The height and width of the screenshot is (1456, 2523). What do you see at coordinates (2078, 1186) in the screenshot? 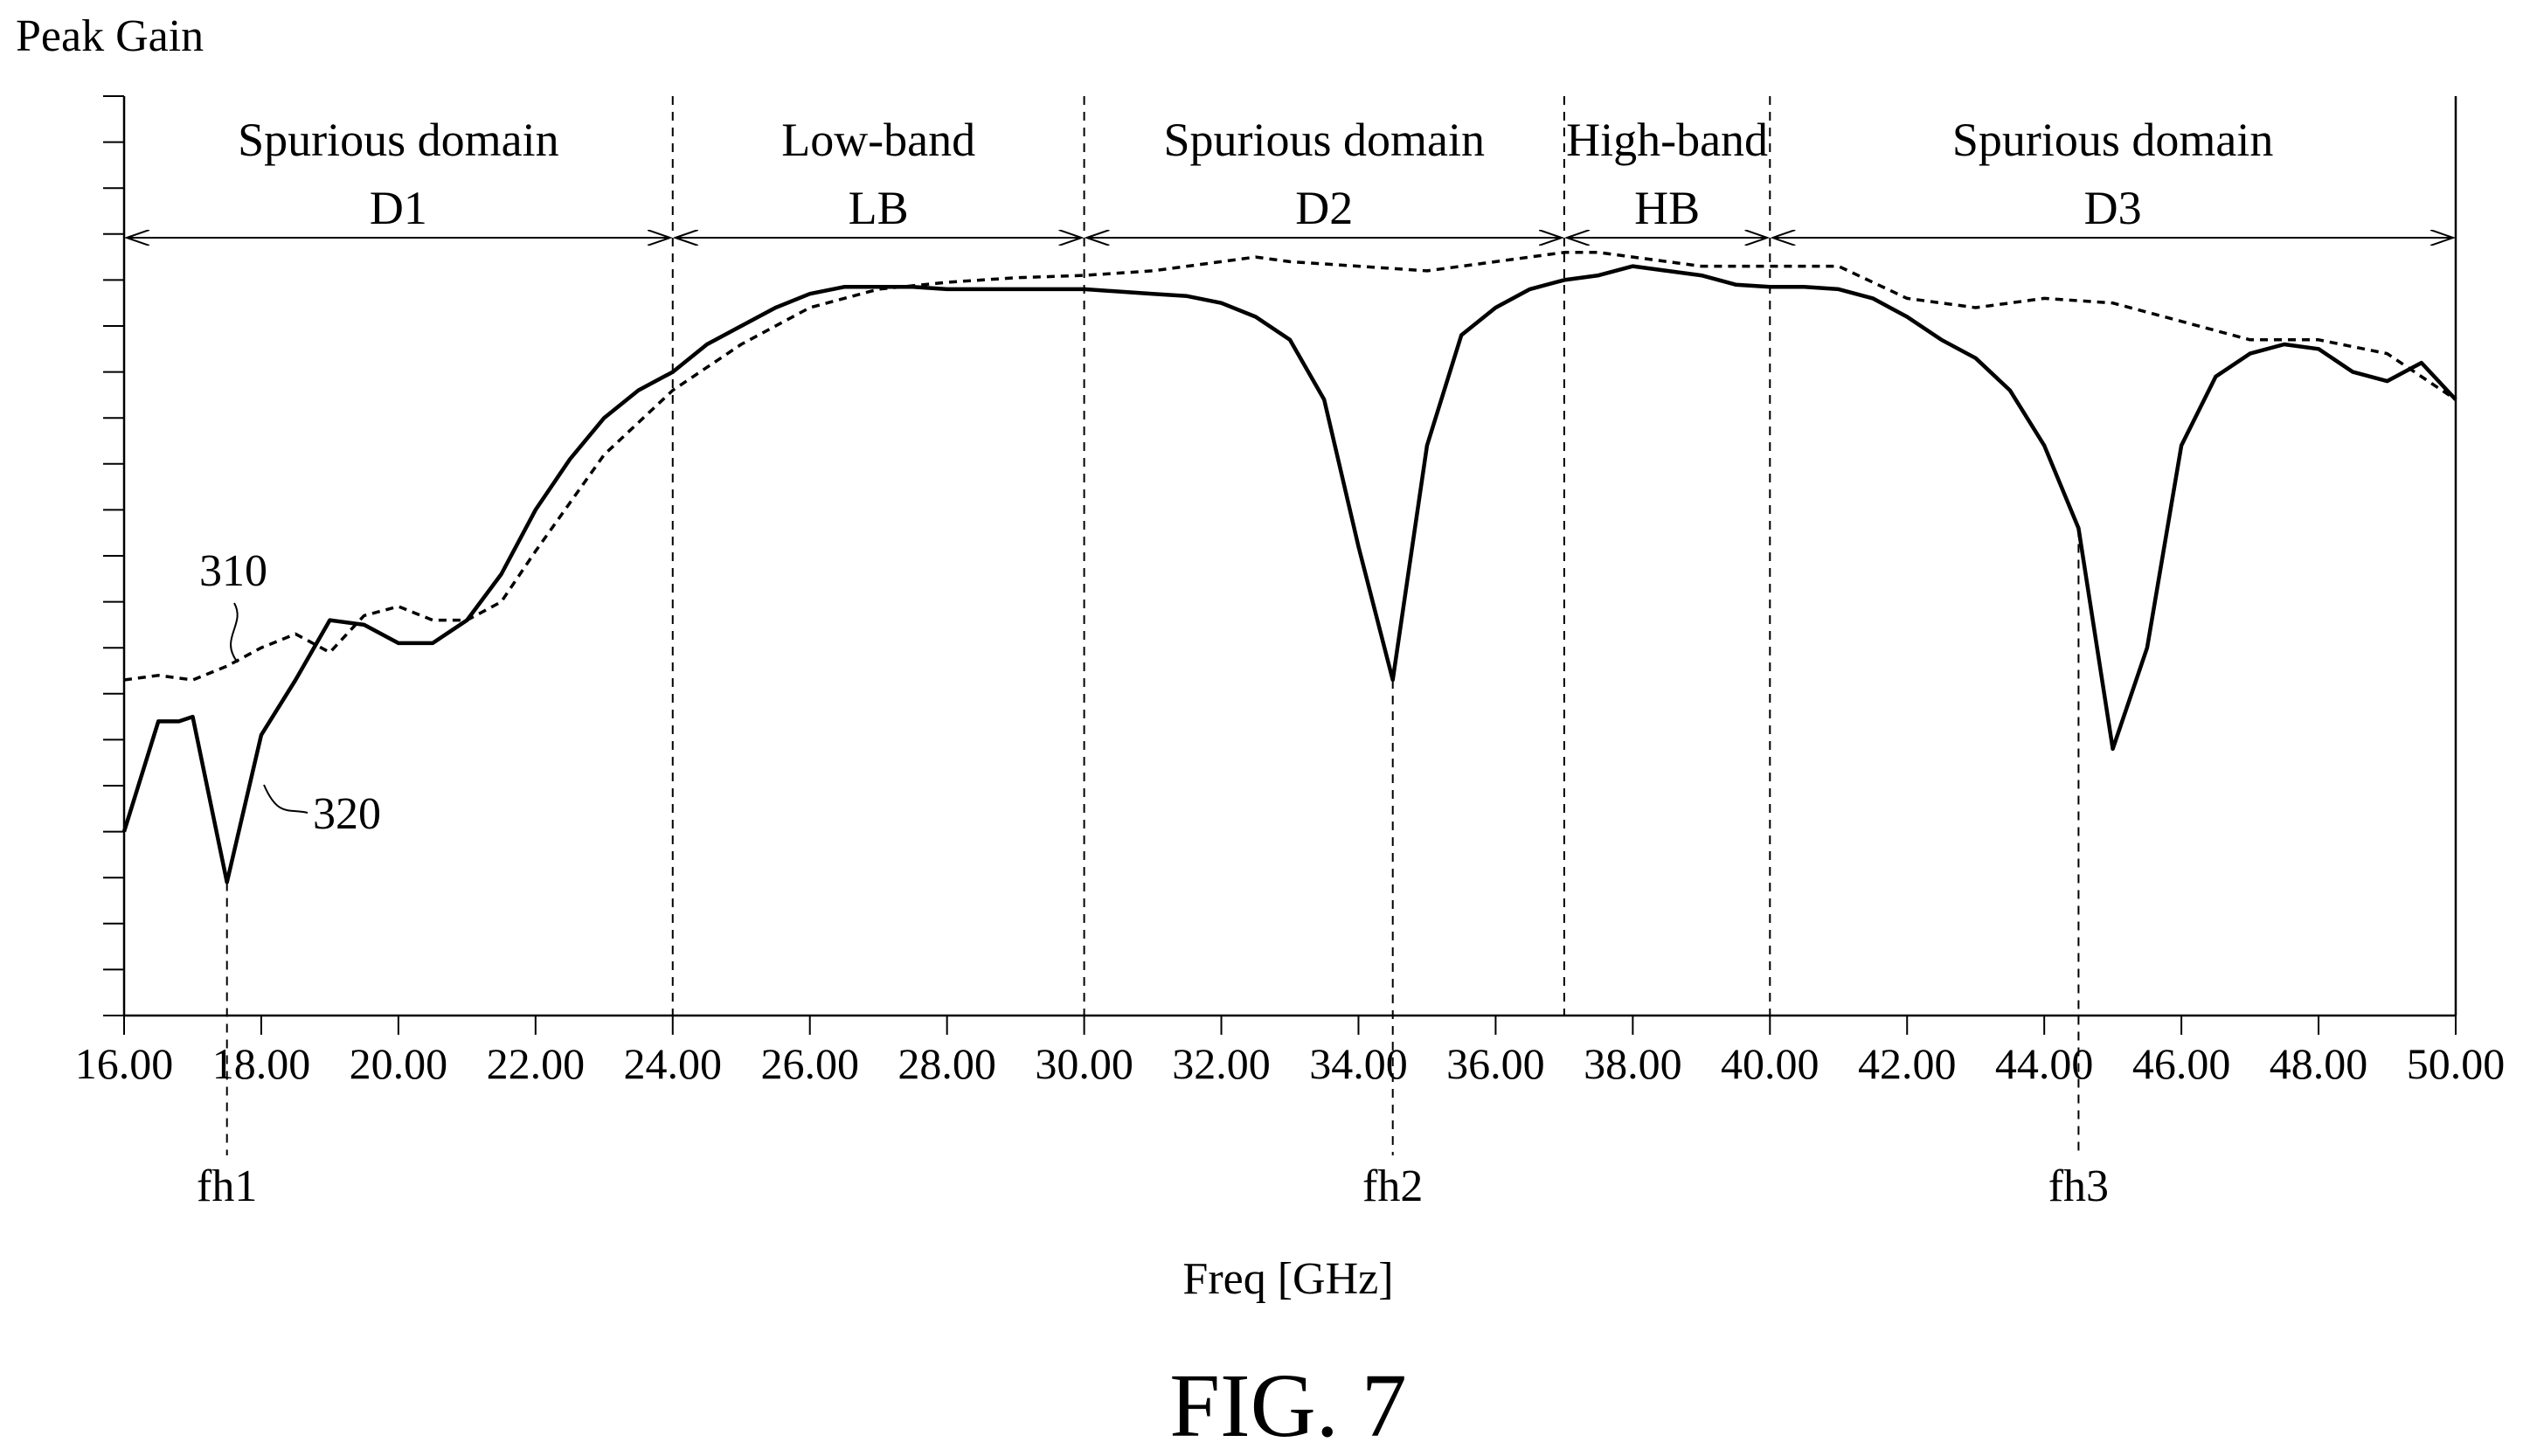
I see `marker-label: fh3` at bounding box center [2078, 1186].